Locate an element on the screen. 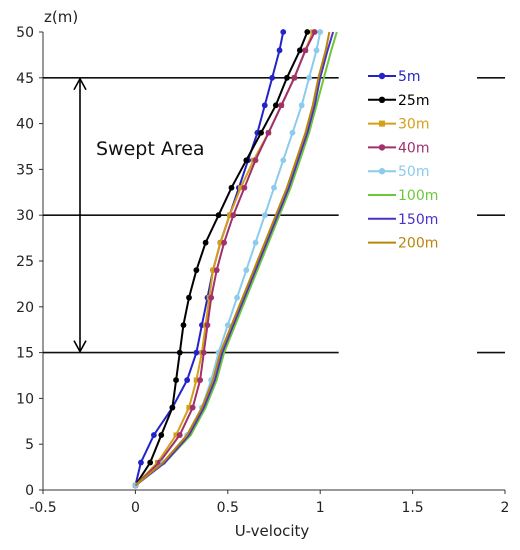 Image resolution: width=520 pixels, height=550 pixels. legend-item-150m: 150m is located at coordinates (403, 220).